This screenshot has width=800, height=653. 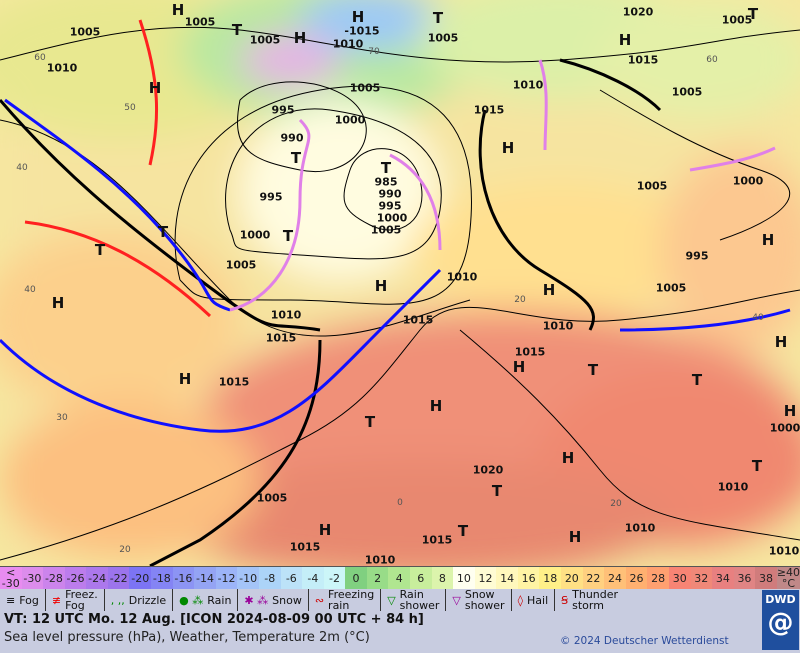 I want to click on isobar-label: 985, so click(x=386, y=182).